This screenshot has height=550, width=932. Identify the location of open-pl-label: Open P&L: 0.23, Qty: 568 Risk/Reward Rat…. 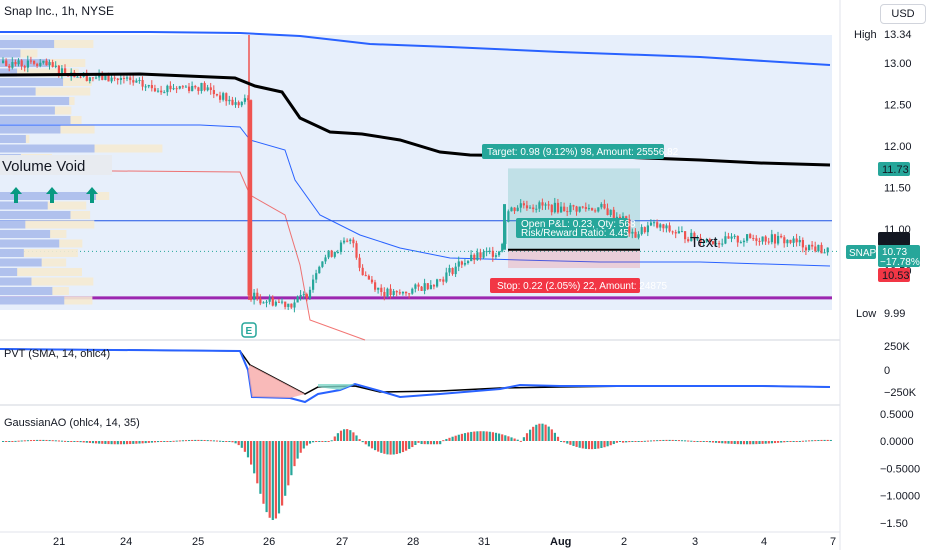
(576, 228).